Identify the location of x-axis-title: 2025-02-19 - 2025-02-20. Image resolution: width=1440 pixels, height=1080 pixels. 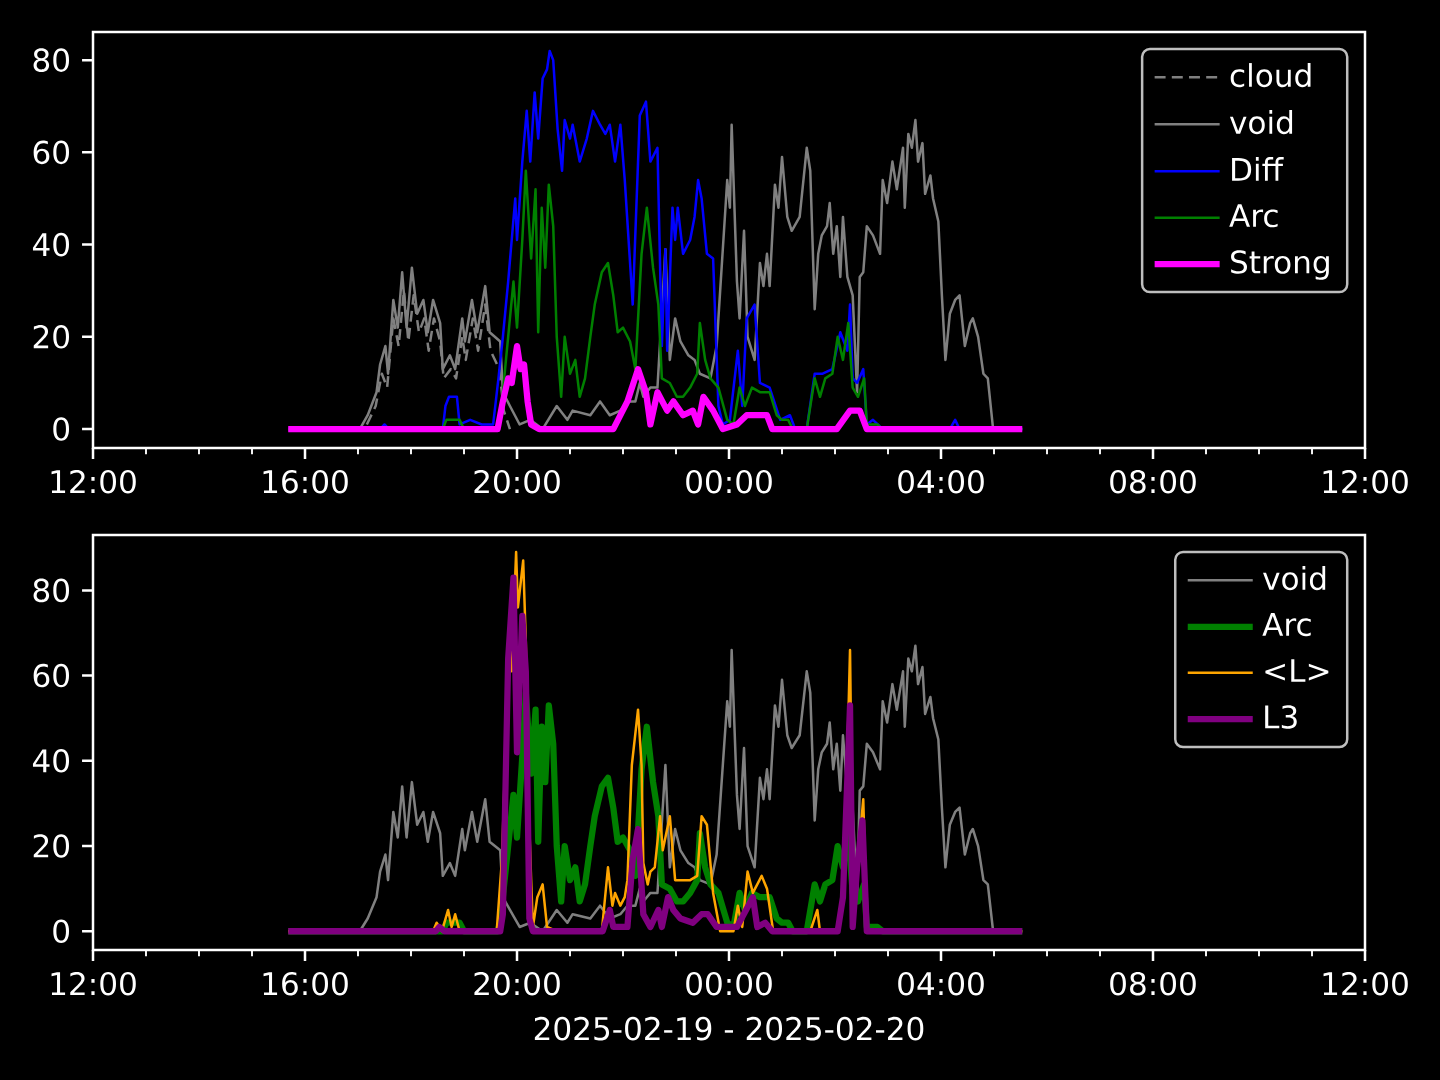
(729, 1028).